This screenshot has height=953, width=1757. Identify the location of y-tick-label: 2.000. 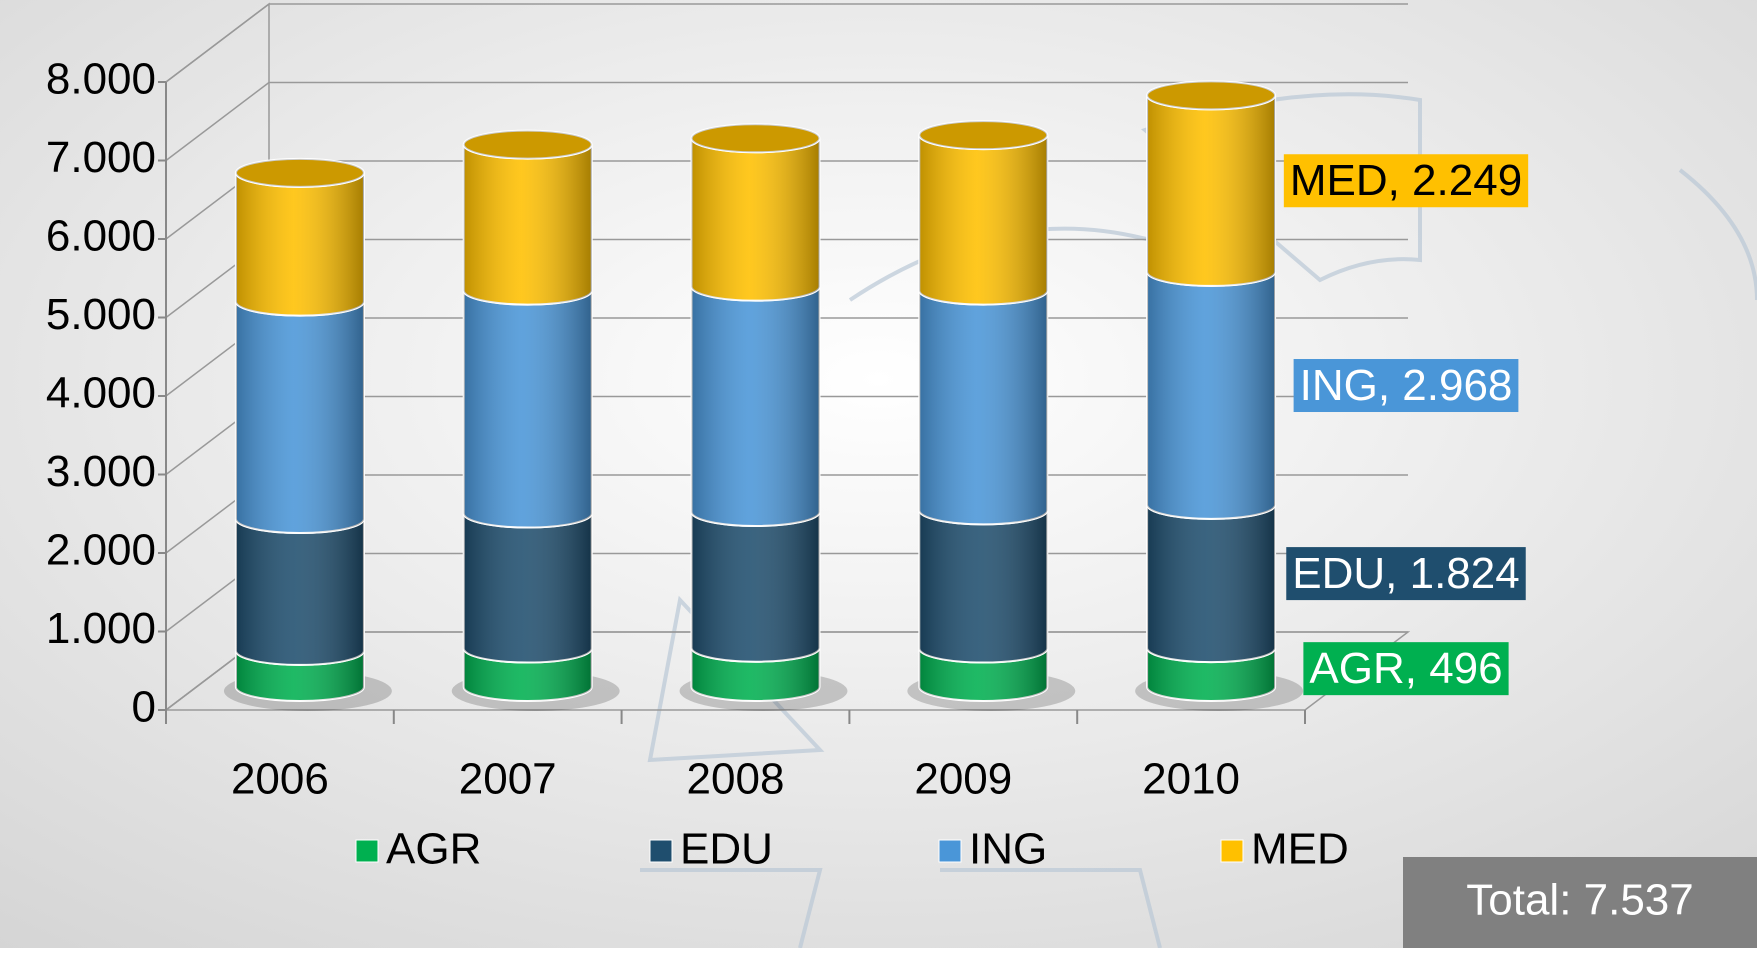
(101, 550).